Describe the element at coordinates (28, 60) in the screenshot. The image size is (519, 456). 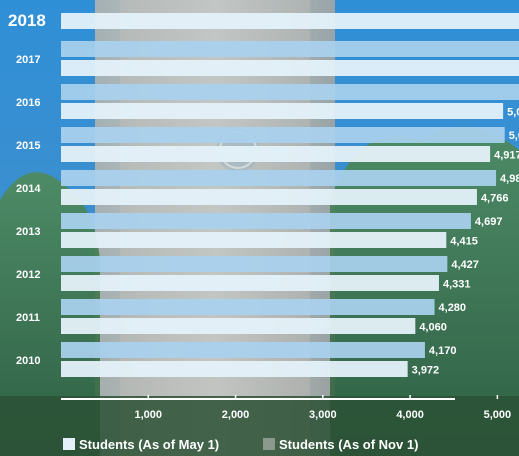
I see `year-label-2017: 2017` at that location.